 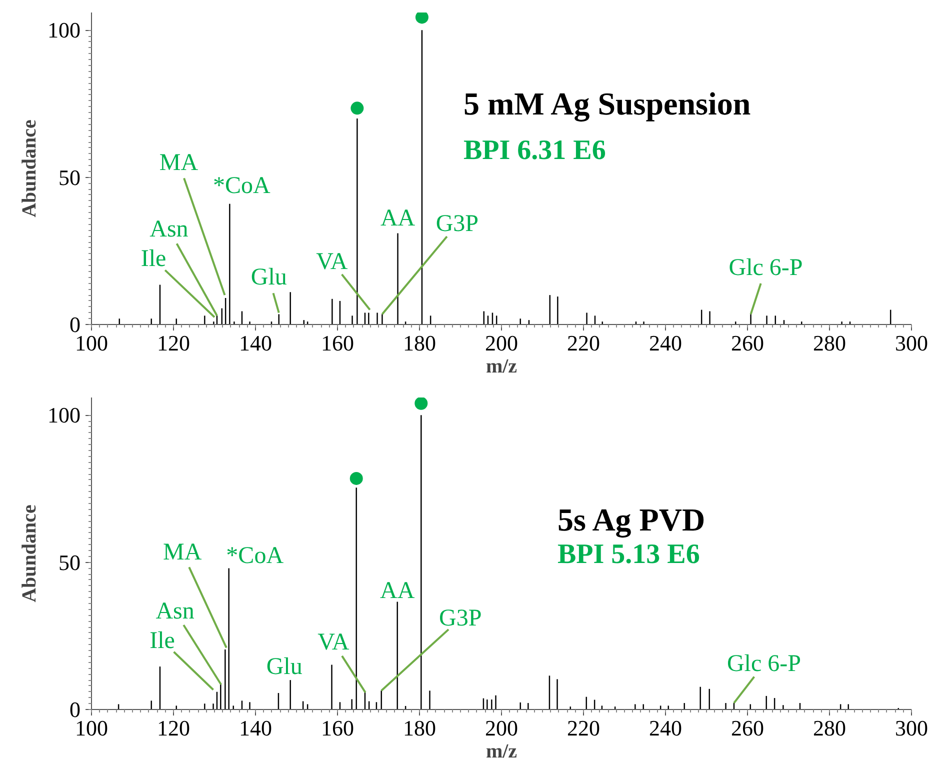 What do you see at coordinates (629, 554) in the screenshot?
I see `text: BPI 5.13 E6` at bounding box center [629, 554].